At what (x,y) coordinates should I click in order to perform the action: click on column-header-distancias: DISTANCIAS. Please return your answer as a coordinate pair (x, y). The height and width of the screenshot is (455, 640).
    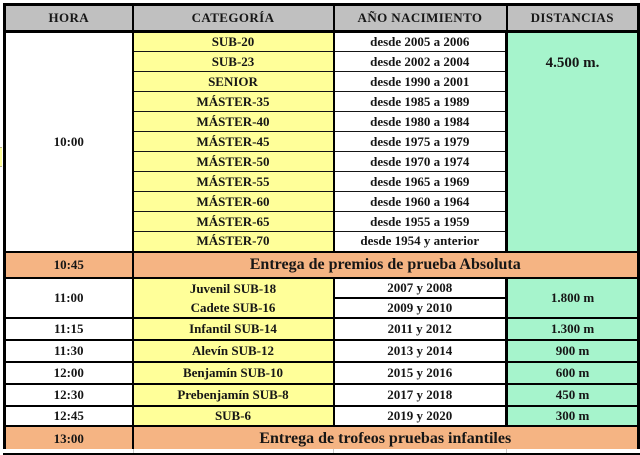
    Looking at the image, I should click on (572, 18).